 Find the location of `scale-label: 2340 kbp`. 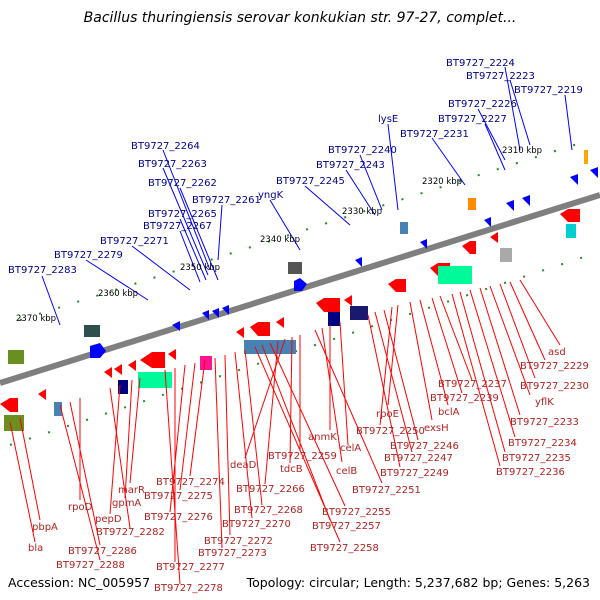

scale-label: 2340 kbp is located at coordinates (280, 240).